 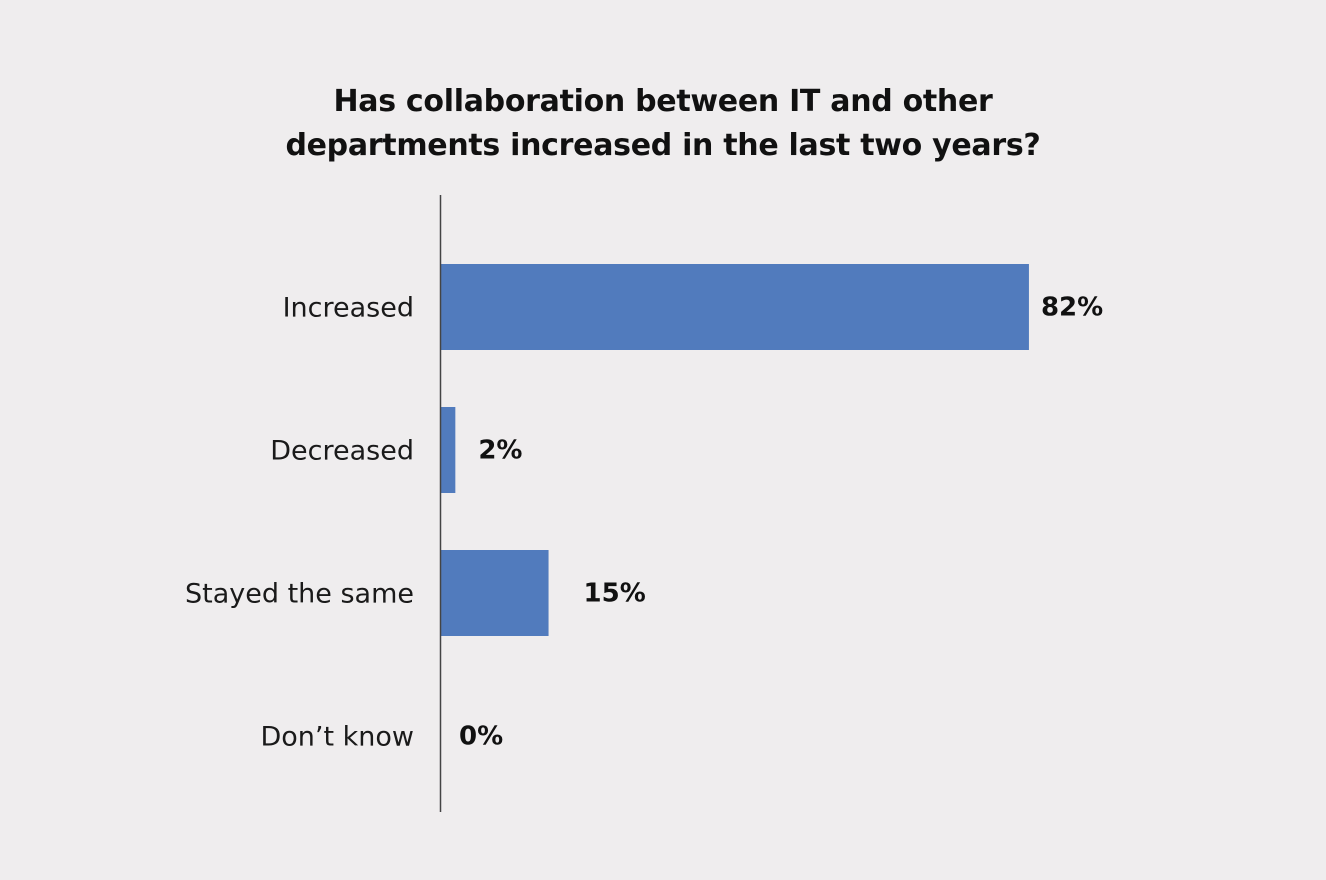 I want to click on value-label: 0%, so click(x=481, y=737).